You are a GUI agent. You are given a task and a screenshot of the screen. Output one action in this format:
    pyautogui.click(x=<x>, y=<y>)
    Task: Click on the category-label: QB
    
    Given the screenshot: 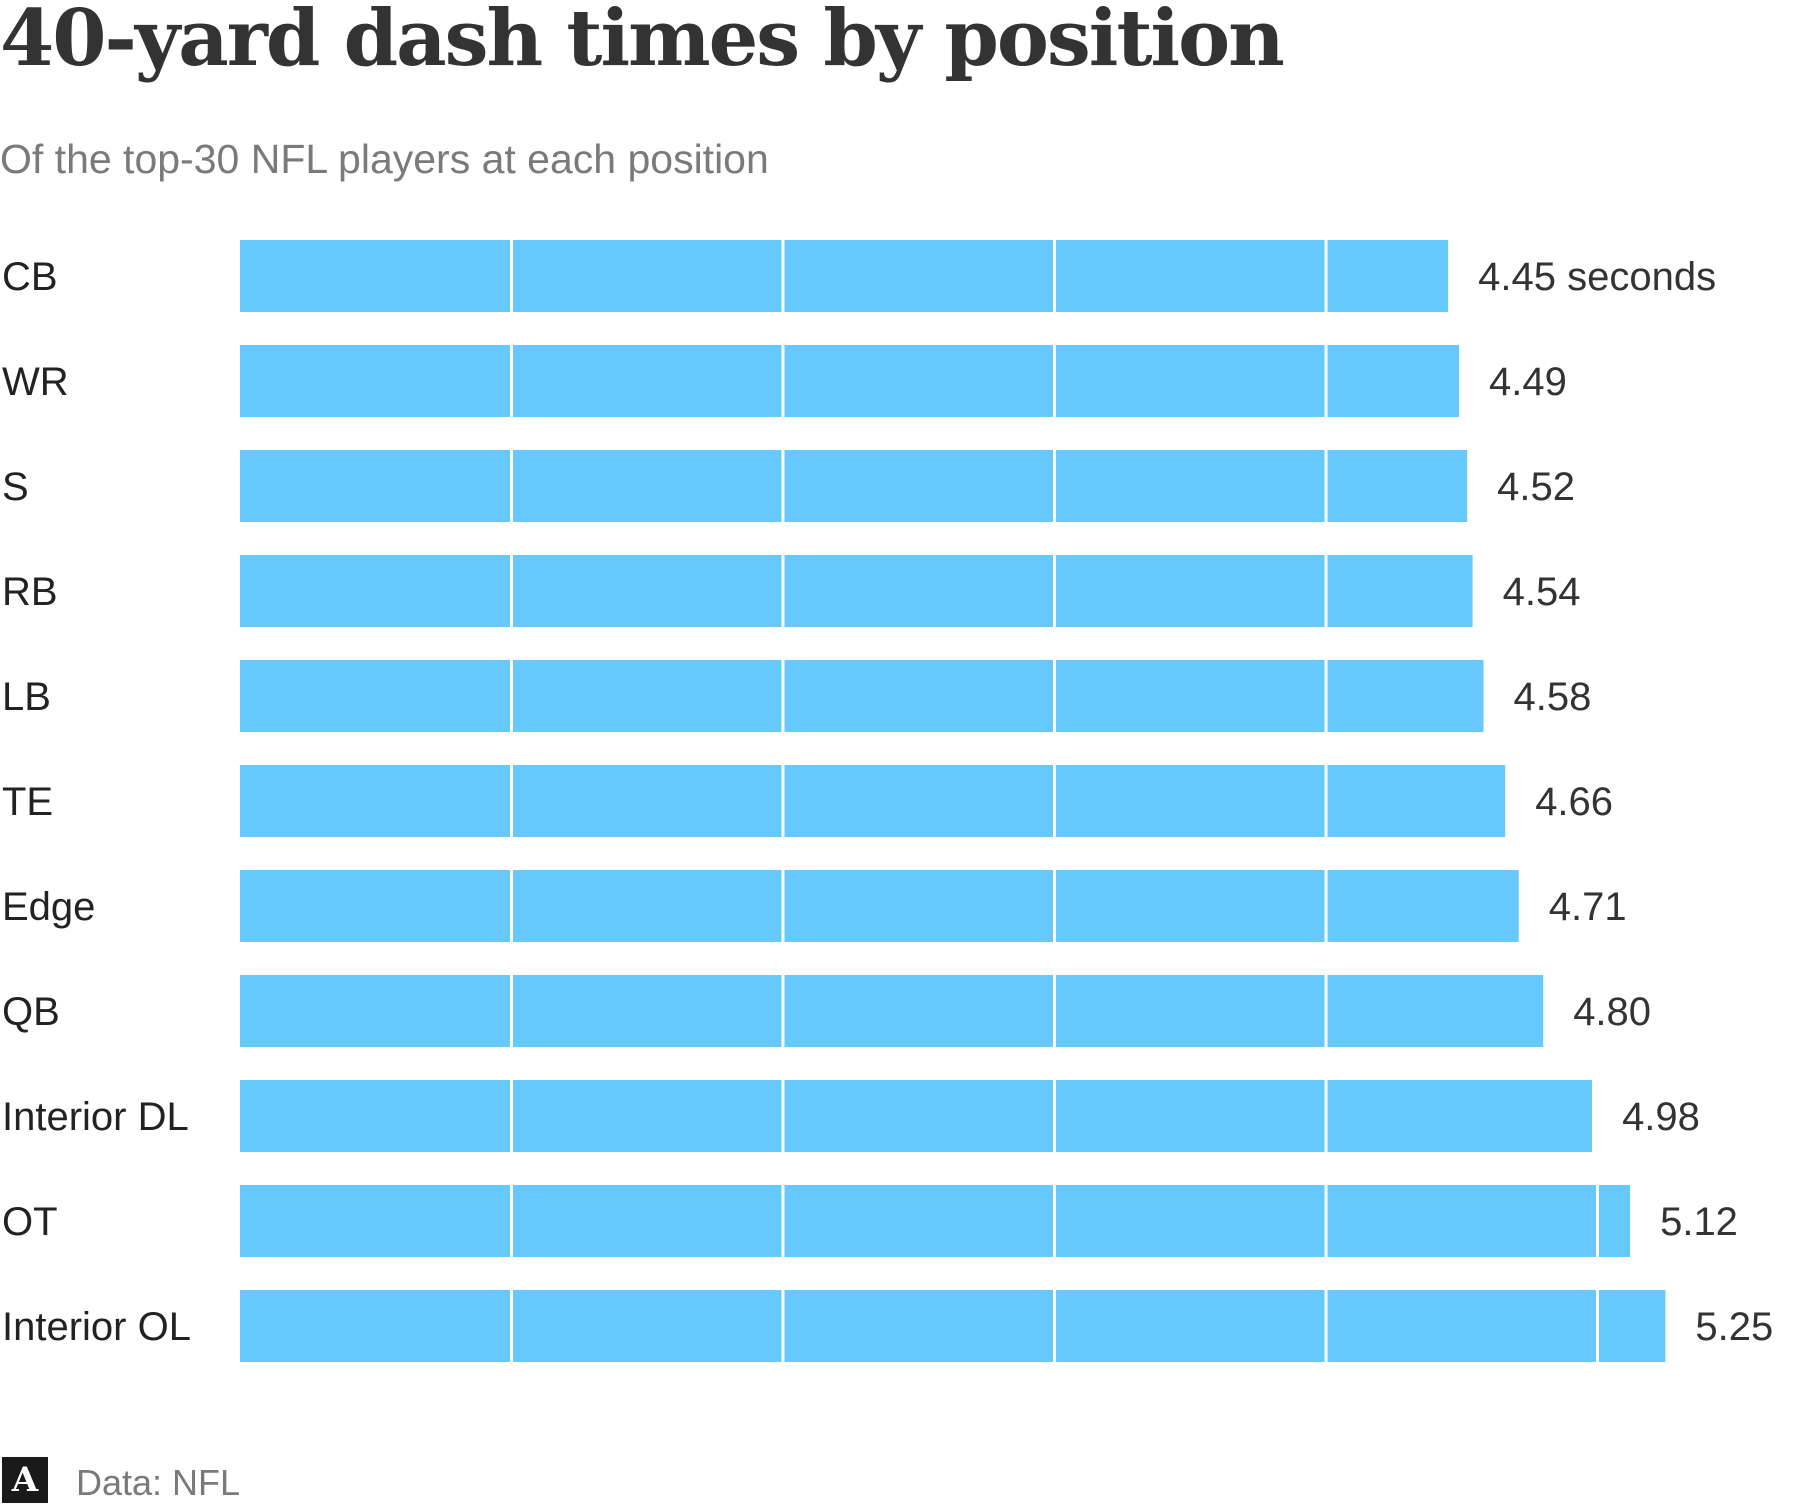 What is the action you would take?
    pyautogui.click(x=31, y=1012)
    